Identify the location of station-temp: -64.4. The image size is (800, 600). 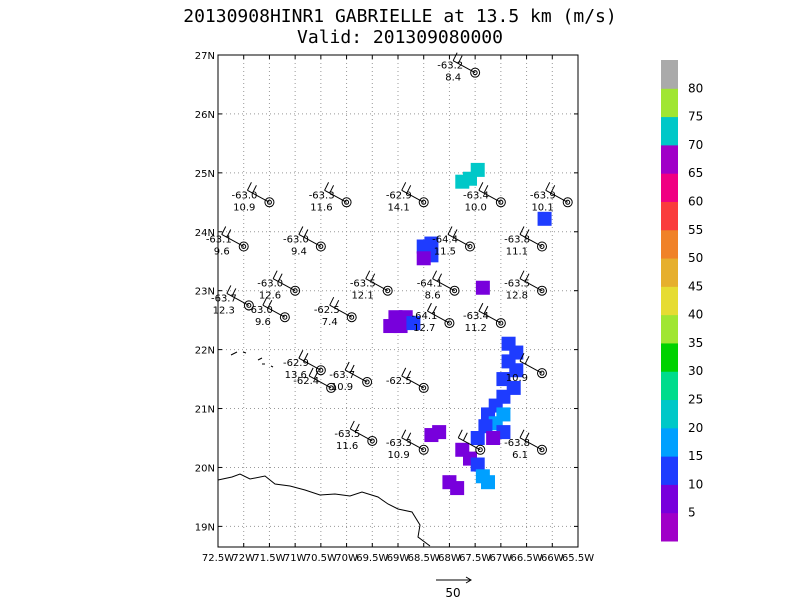
(445, 239).